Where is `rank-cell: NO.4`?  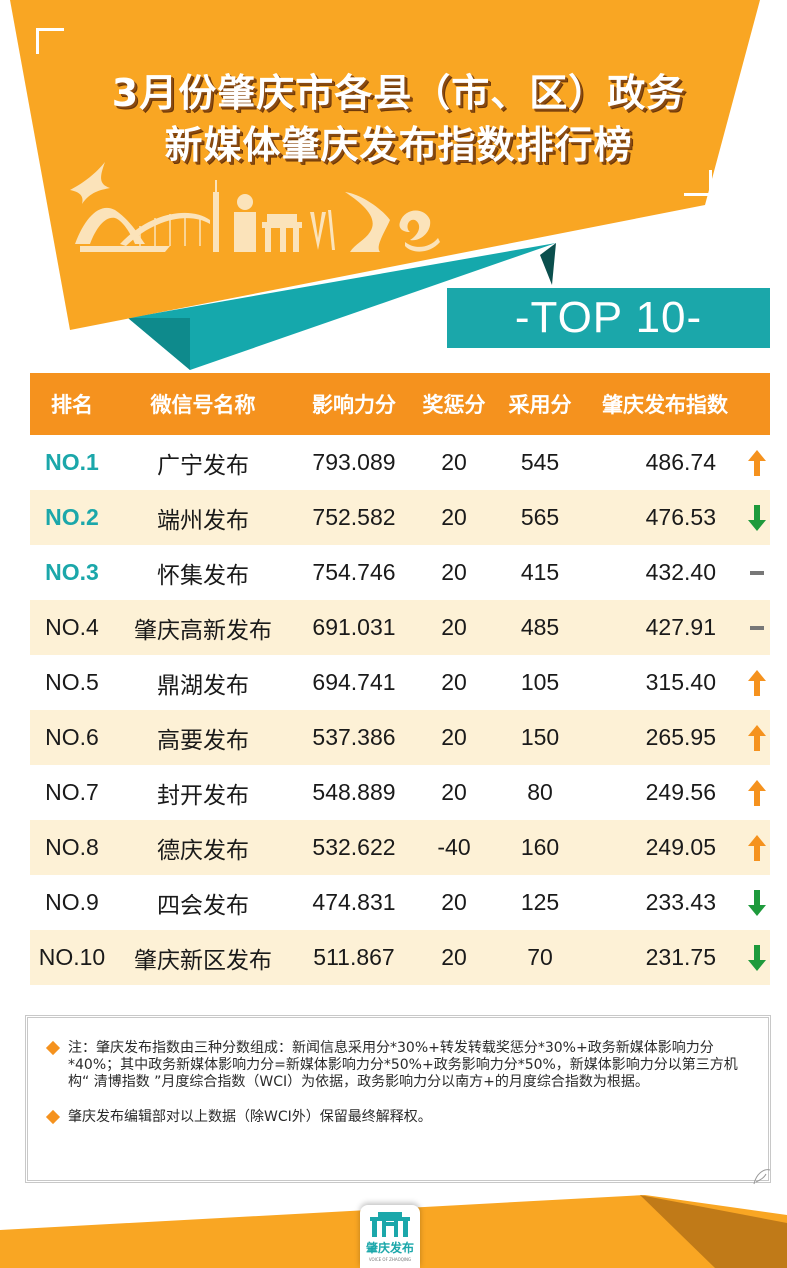 rank-cell: NO.4 is located at coordinates (72, 627).